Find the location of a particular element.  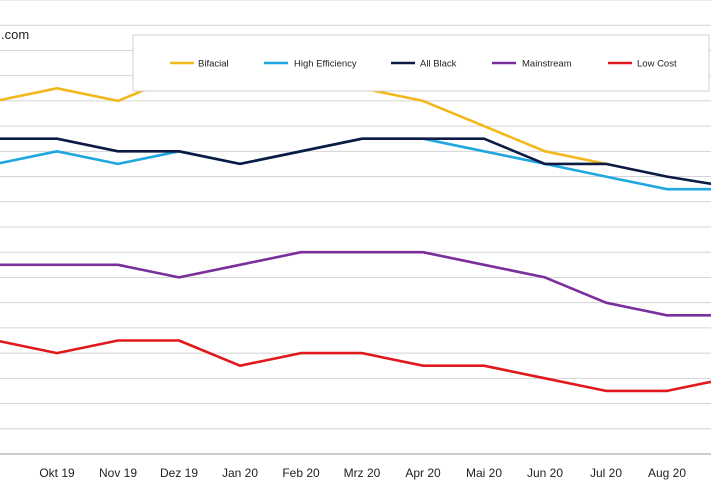

x-tick-label: Dez 19 is located at coordinates (179, 473).